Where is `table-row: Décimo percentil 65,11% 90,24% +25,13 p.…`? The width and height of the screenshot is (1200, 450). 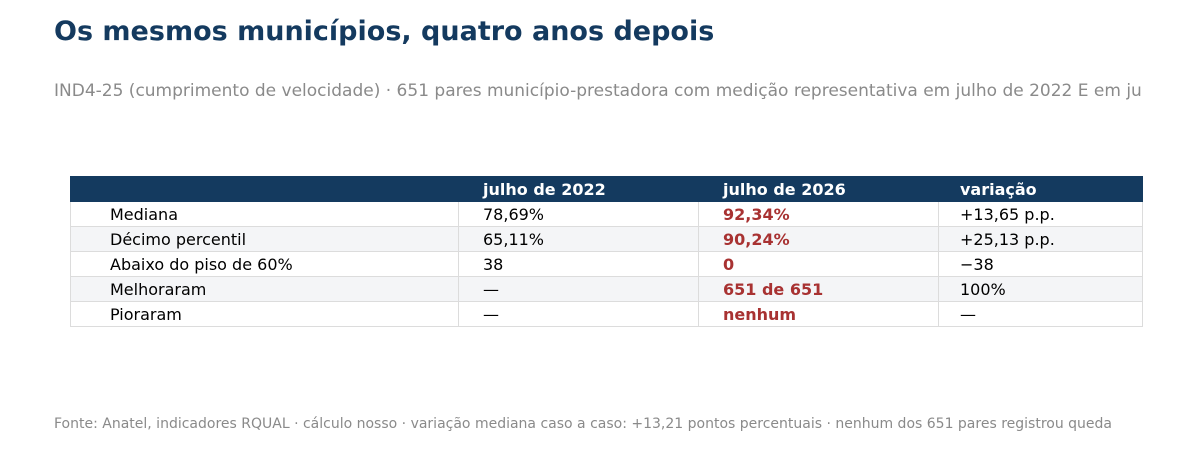 table-row: Décimo percentil 65,11% 90,24% +25,13 p.… is located at coordinates (606, 239).